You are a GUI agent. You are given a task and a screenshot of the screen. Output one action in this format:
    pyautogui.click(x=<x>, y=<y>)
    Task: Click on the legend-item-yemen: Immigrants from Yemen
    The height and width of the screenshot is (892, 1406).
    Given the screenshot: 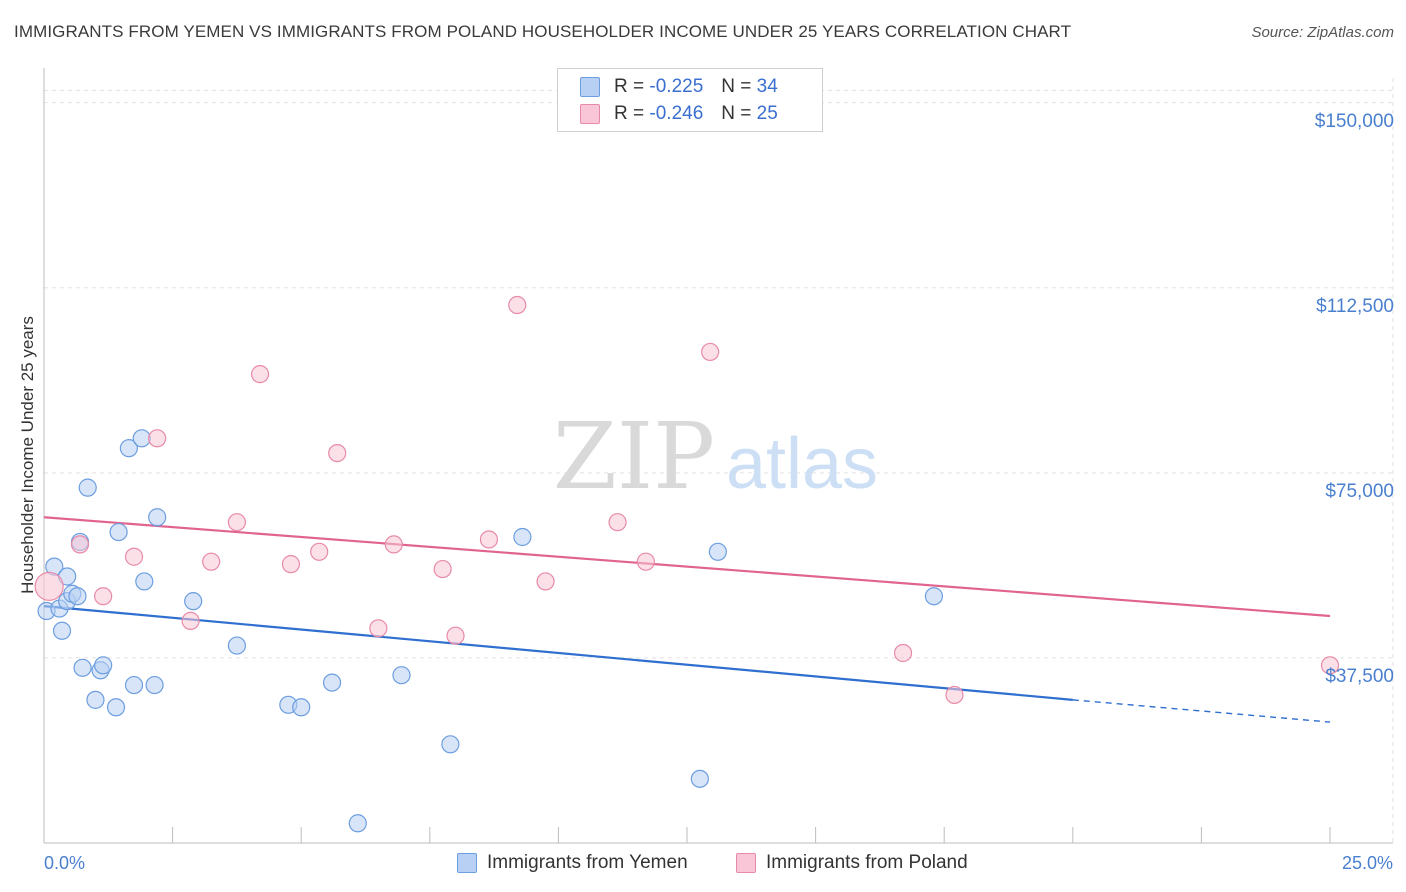 What is the action you would take?
    pyautogui.click(x=572, y=863)
    